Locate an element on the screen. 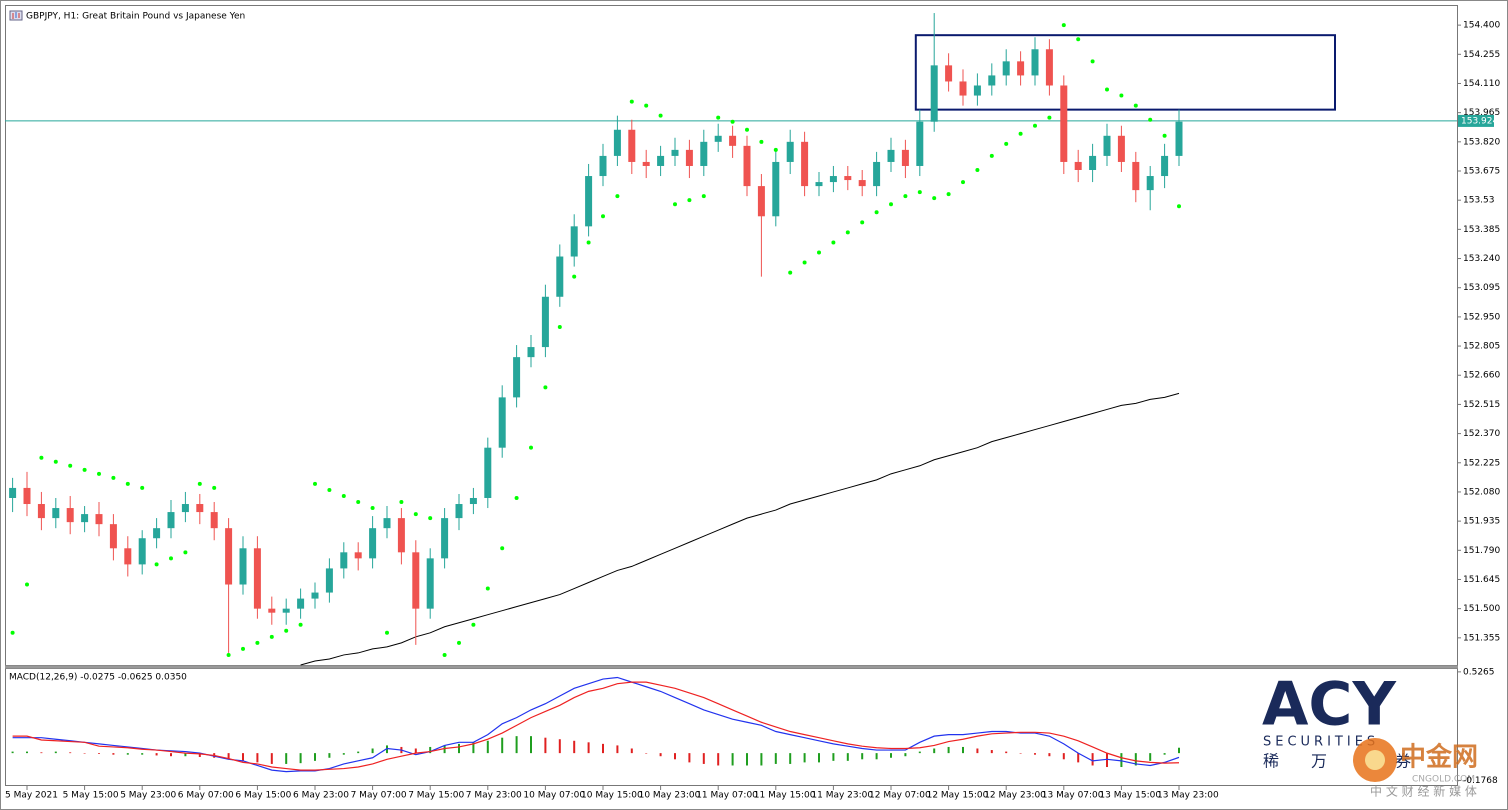  x-tick-label: 10 May 15:00 is located at coordinates (612, 796).